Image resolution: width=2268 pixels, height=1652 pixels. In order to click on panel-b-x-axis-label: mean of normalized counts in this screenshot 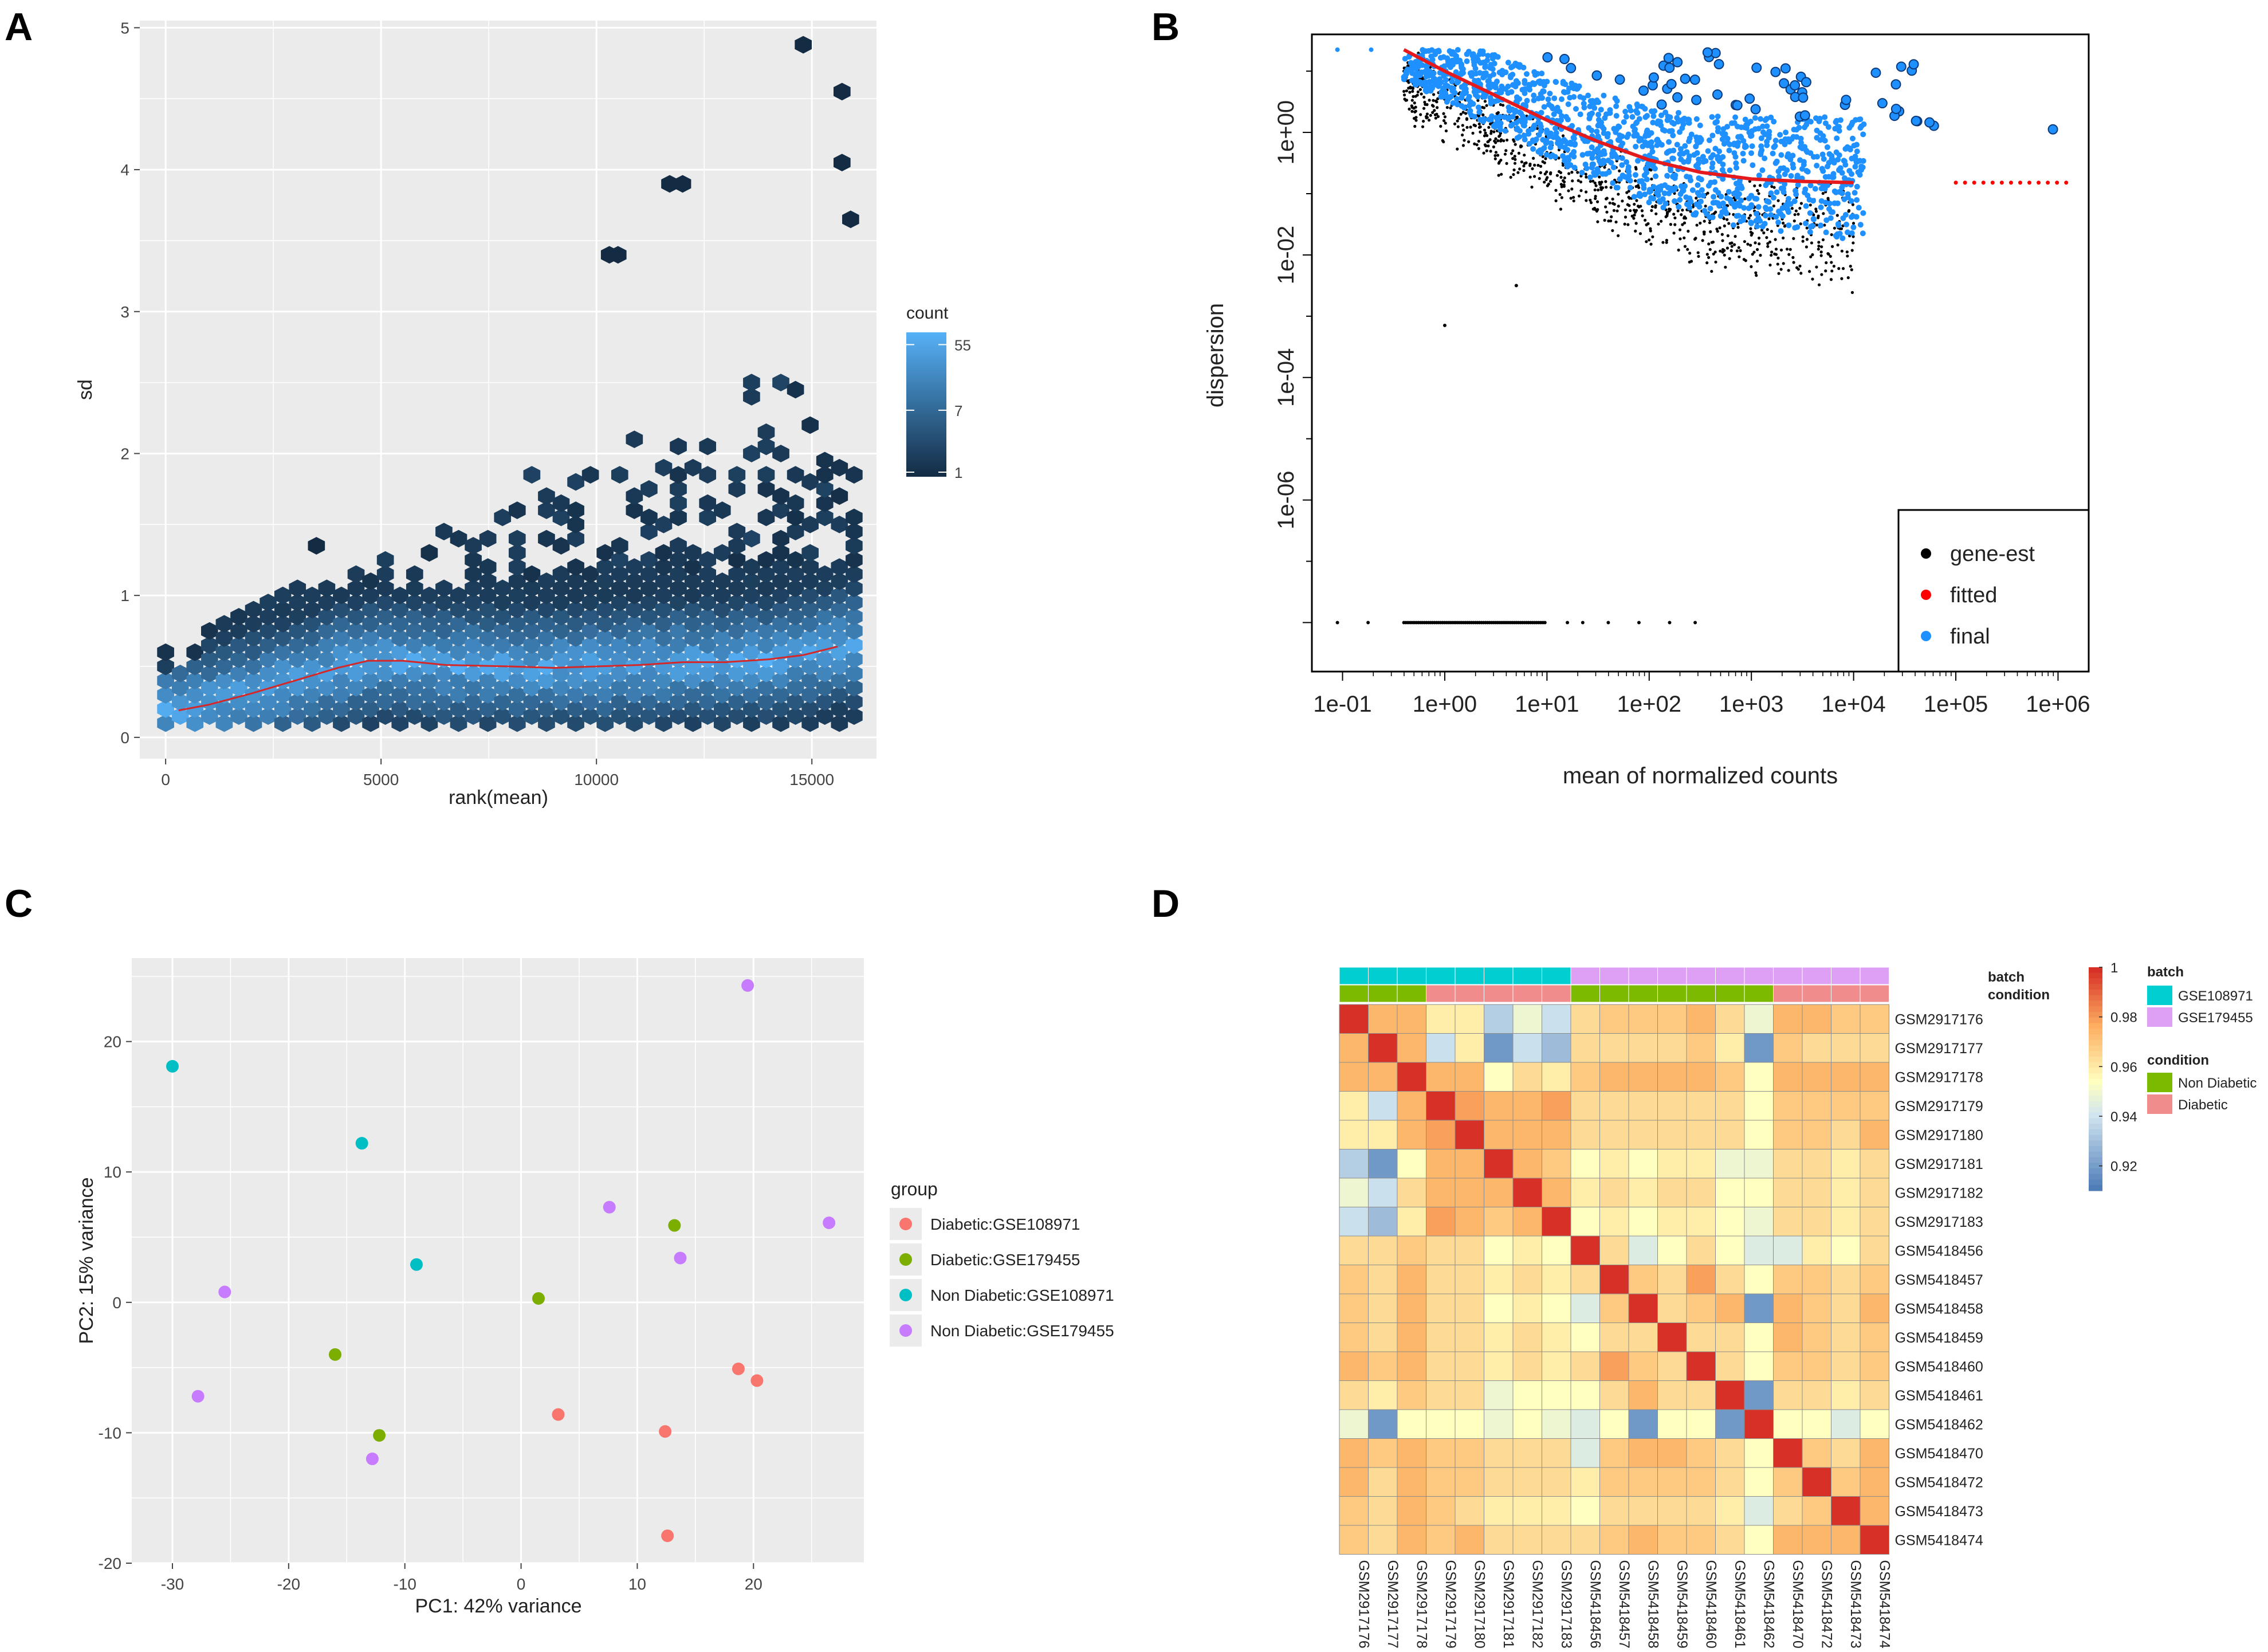, I will do `click(1700, 775)`.